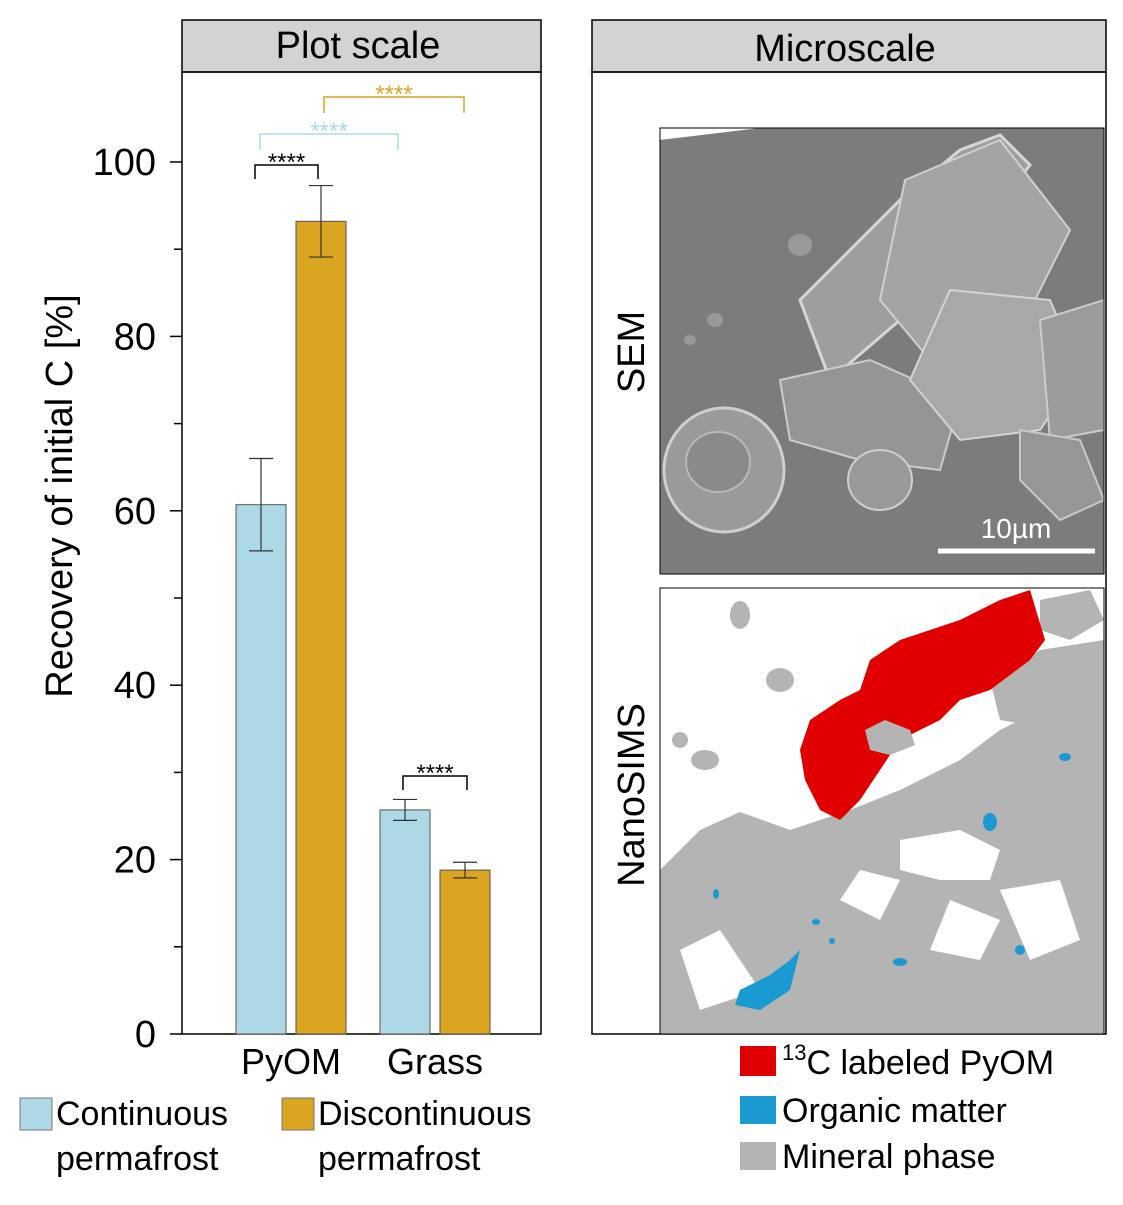 This screenshot has width=1123, height=1205. I want to click on nanosims-map, so click(882, 811).